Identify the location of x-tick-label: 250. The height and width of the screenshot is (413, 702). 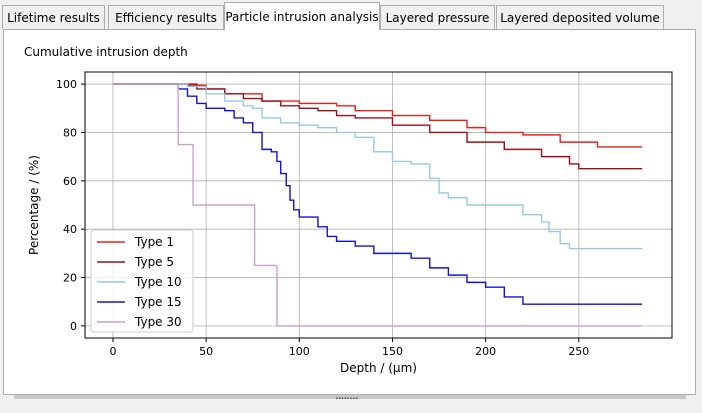
(578, 351).